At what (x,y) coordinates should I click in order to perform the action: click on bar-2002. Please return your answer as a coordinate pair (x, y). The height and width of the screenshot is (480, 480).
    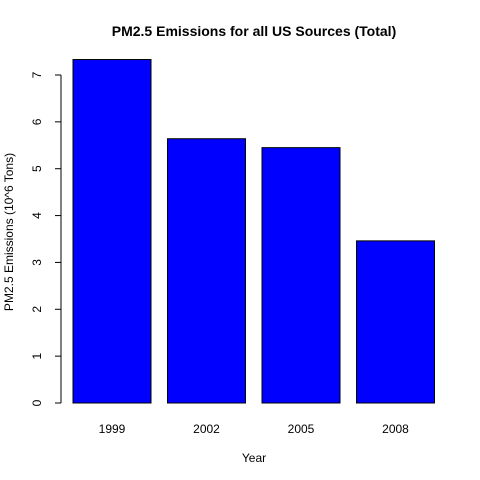
    Looking at the image, I should click on (206, 271).